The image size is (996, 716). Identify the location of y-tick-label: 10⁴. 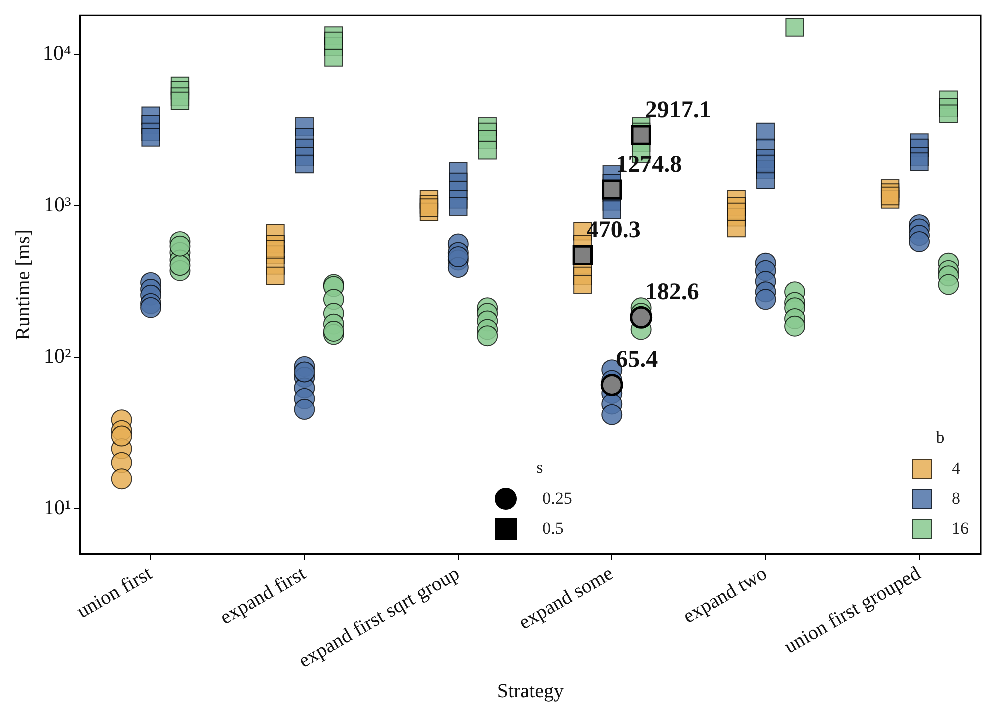
(57, 52).